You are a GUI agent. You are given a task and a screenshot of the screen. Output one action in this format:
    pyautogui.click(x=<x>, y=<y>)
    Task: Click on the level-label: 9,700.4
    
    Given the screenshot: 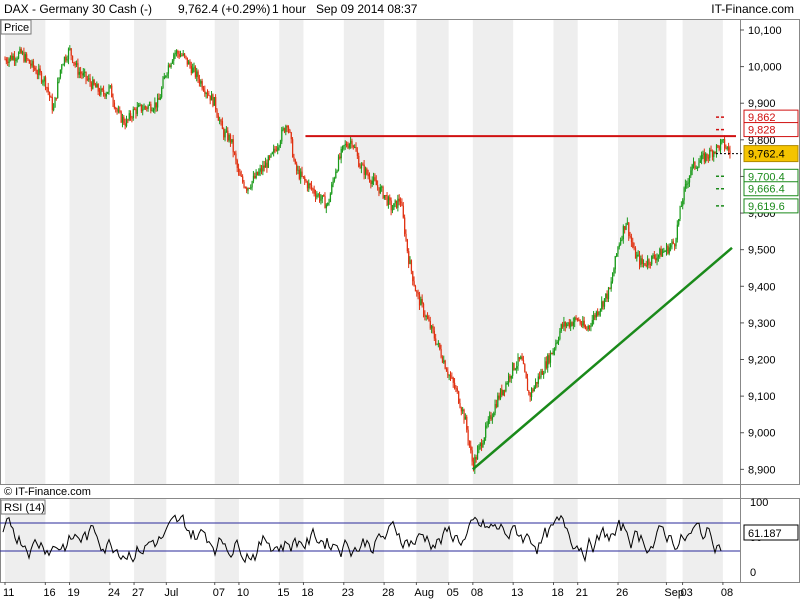 What is the action you would take?
    pyautogui.click(x=766, y=177)
    